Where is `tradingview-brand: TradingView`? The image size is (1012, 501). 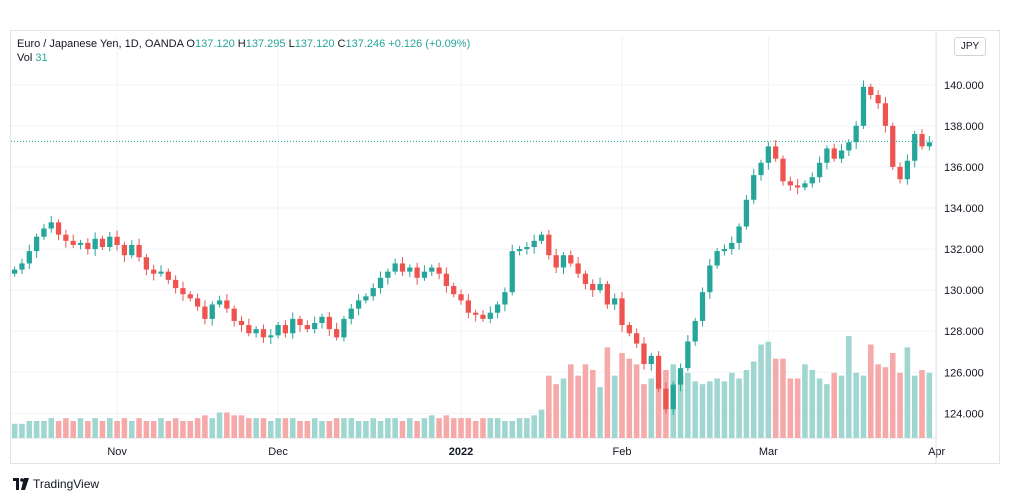 tradingview-brand: TradingView is located at coordinates (56, 484).